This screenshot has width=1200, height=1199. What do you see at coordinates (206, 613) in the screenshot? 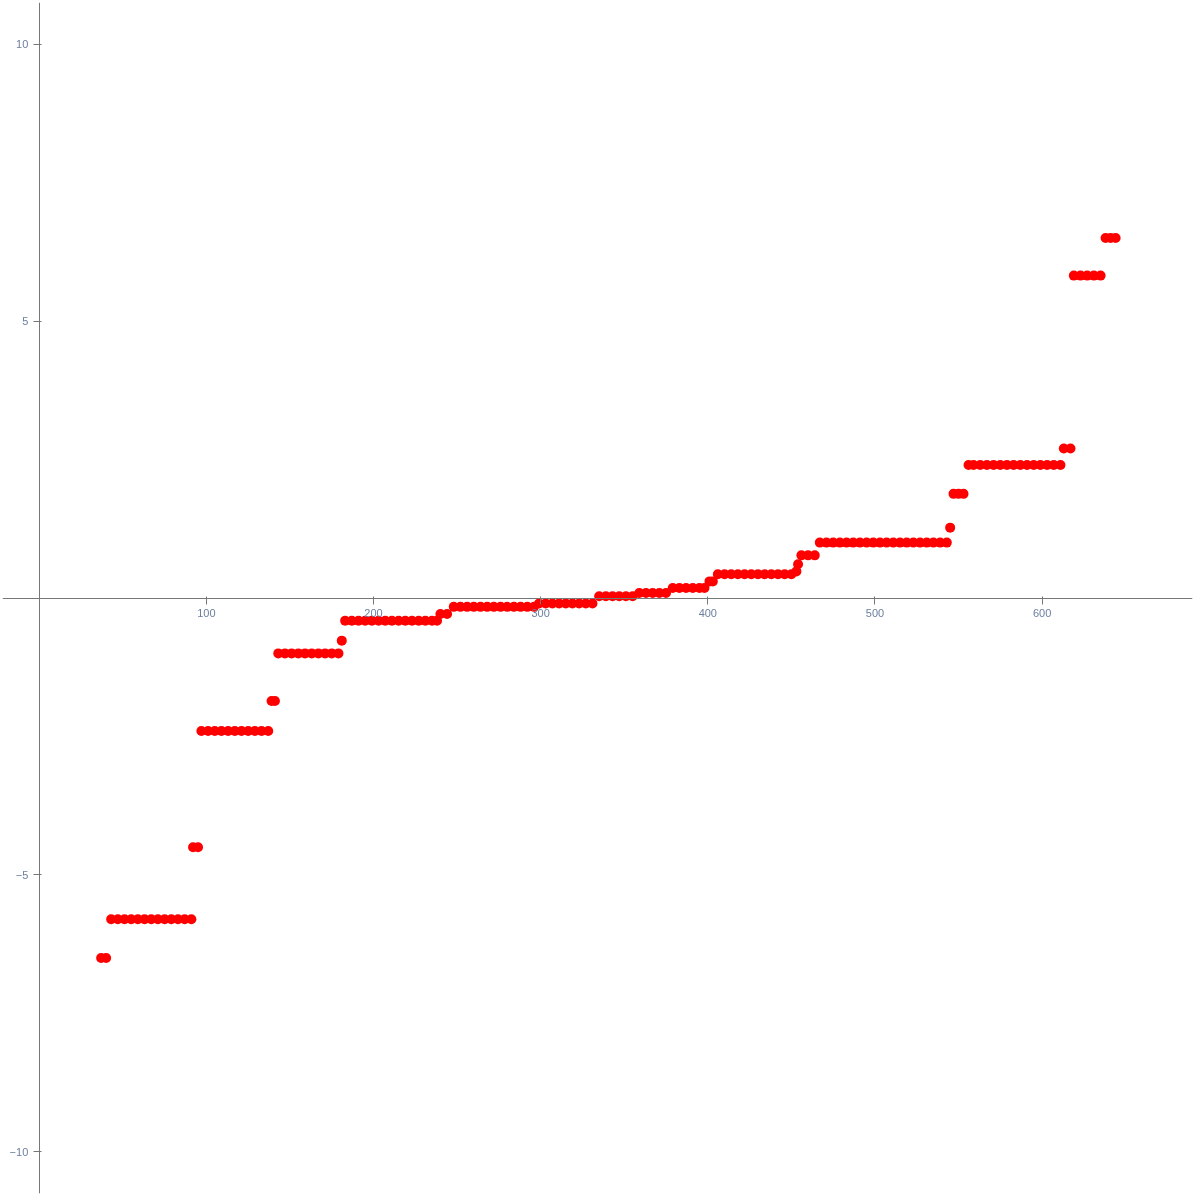
I see `x-tick-label: 100` at bounding box center [206, 613].